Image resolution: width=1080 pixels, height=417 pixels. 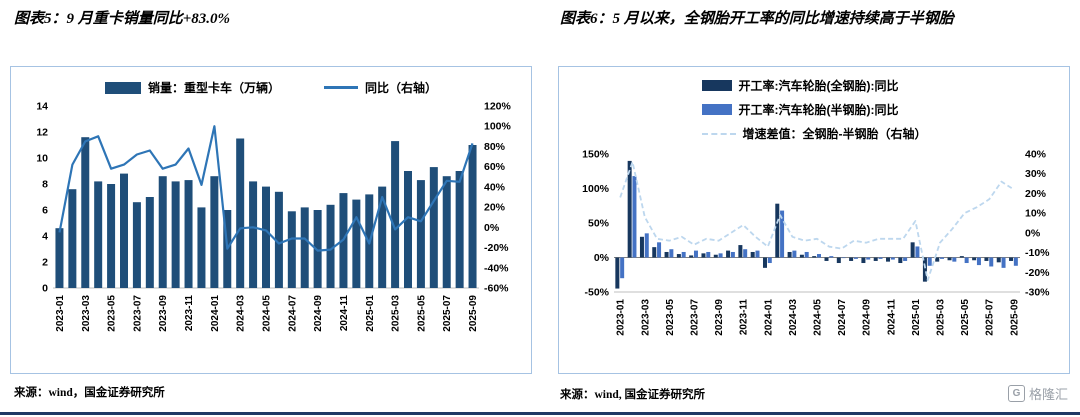 I want to click on svg-text: 14, so click(x=42, y=107).